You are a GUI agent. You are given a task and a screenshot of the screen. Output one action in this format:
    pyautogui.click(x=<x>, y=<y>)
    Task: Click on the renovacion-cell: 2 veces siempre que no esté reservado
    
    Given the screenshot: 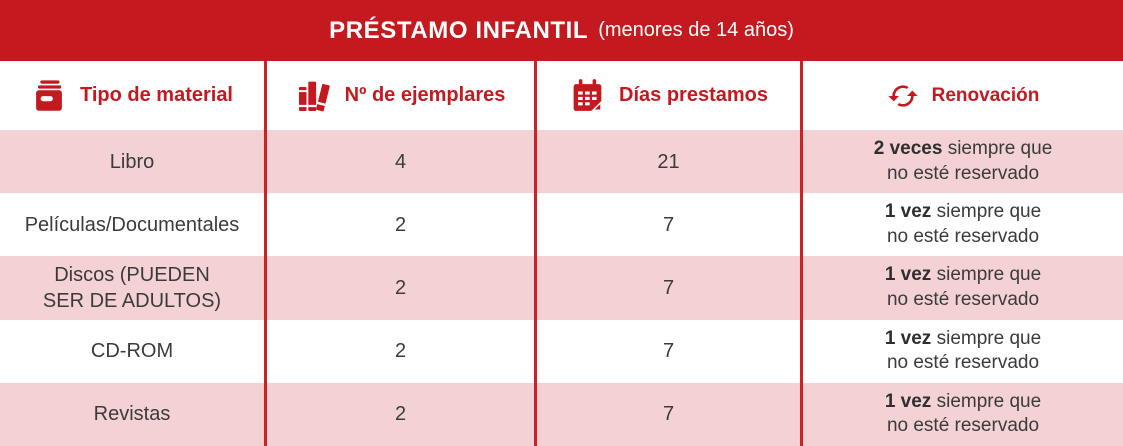 What is the action you would take?
    pyautogui.click(x=963, y=161)
    